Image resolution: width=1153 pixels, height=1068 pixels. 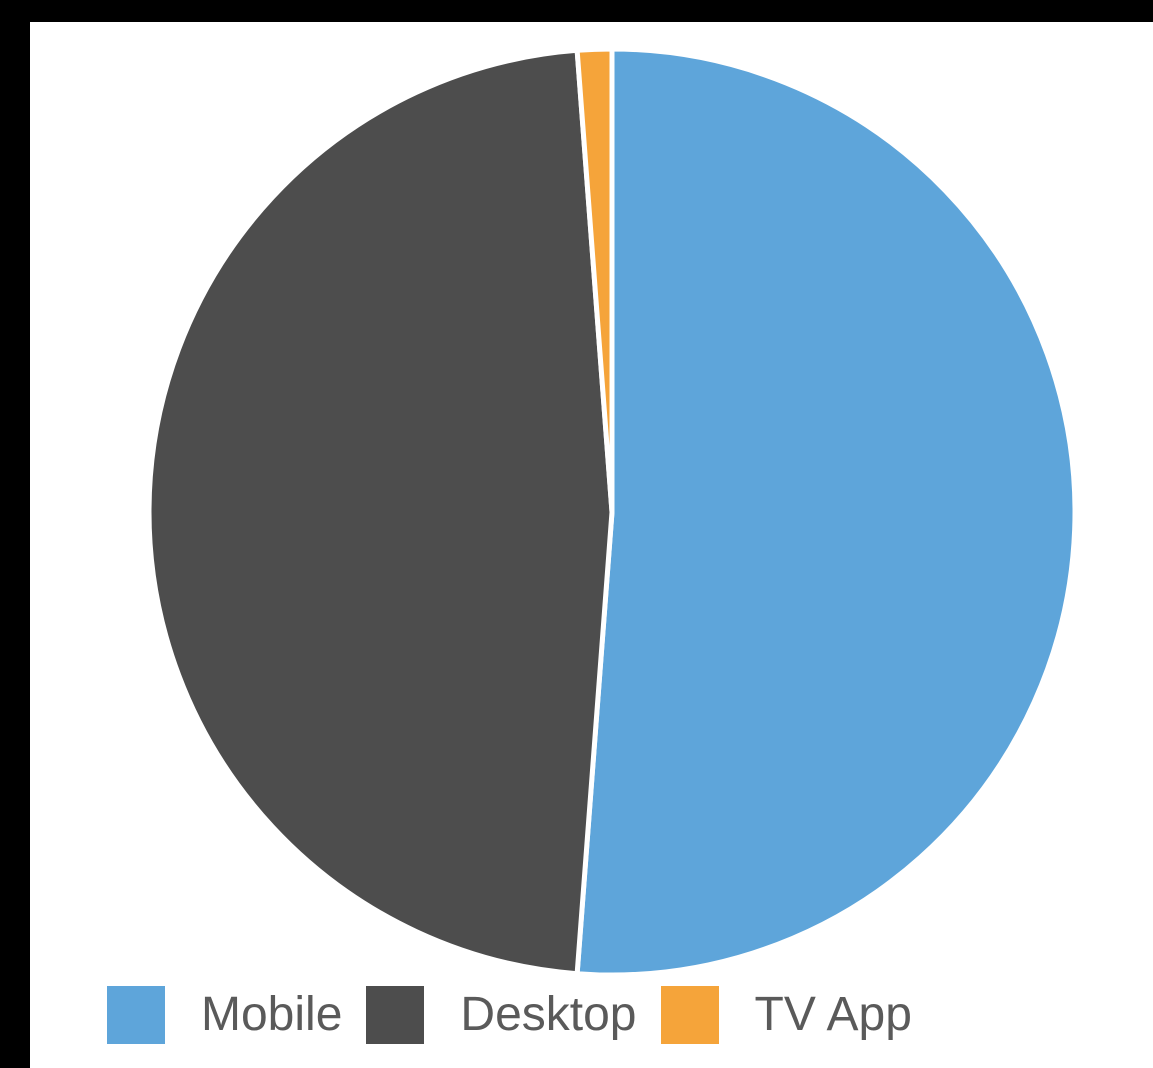 What do you see at coordinates (690, 1015) in the screenshot?
I see `legend-swatch-tv-app` at bounding box center [690, 1015].